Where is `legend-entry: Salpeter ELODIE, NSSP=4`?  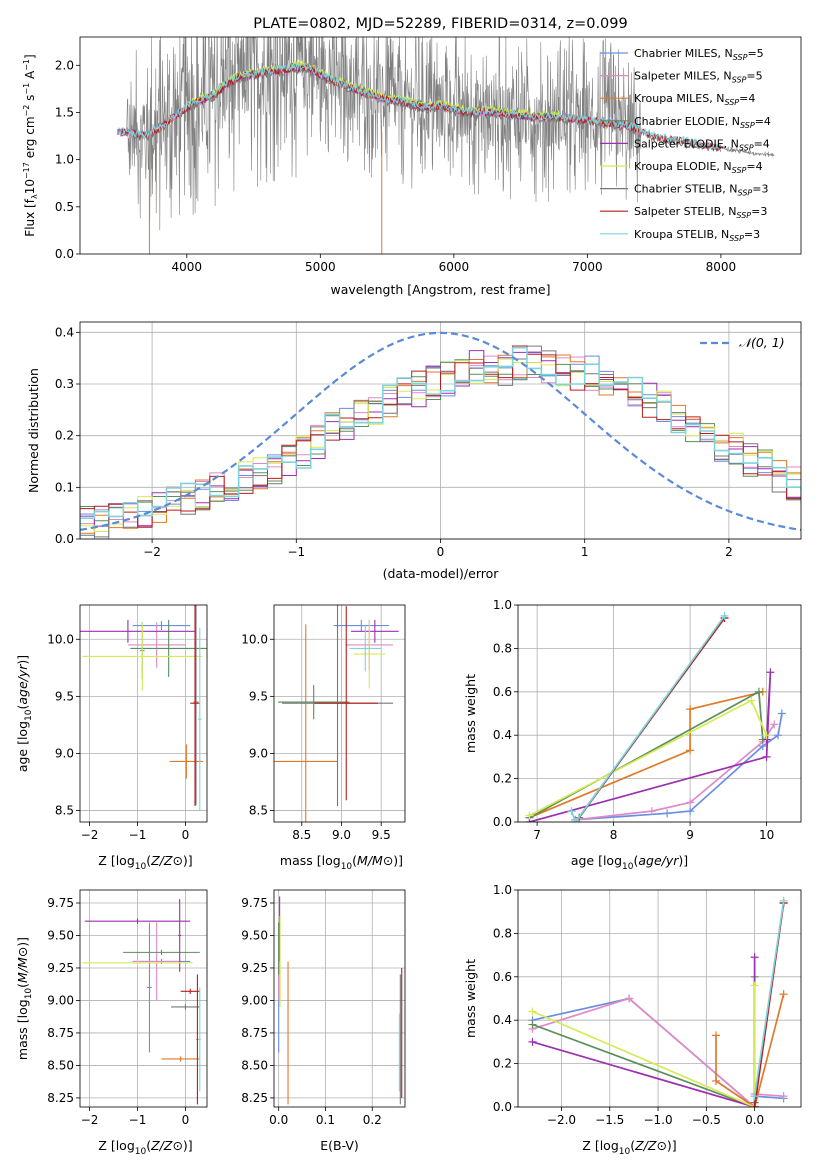
legend-entry: Salpeter ELODIE, NSSP=4 is located at coordinates (702, 144).